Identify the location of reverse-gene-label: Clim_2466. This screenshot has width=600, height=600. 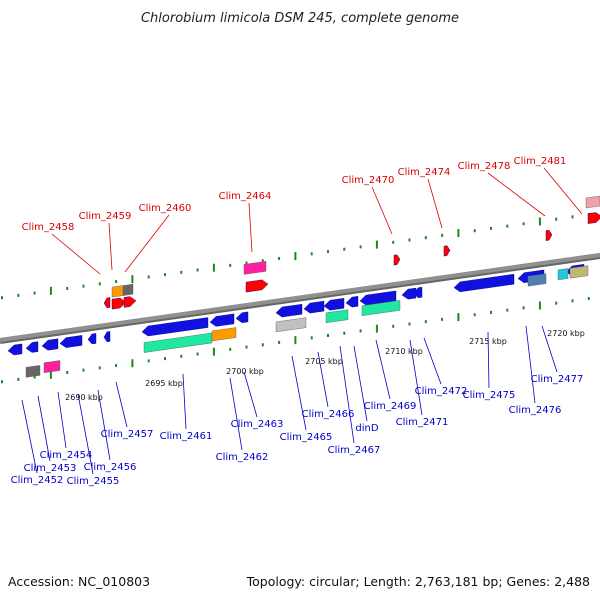
(328, 414).